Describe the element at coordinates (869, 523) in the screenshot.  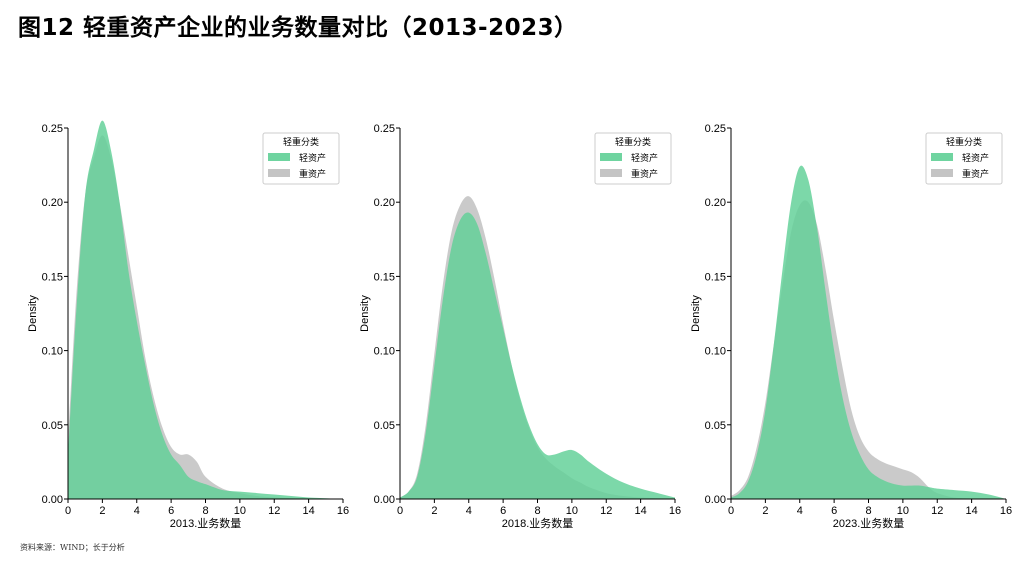
I see `x-axis-label: 2023.业务数量` at that location.